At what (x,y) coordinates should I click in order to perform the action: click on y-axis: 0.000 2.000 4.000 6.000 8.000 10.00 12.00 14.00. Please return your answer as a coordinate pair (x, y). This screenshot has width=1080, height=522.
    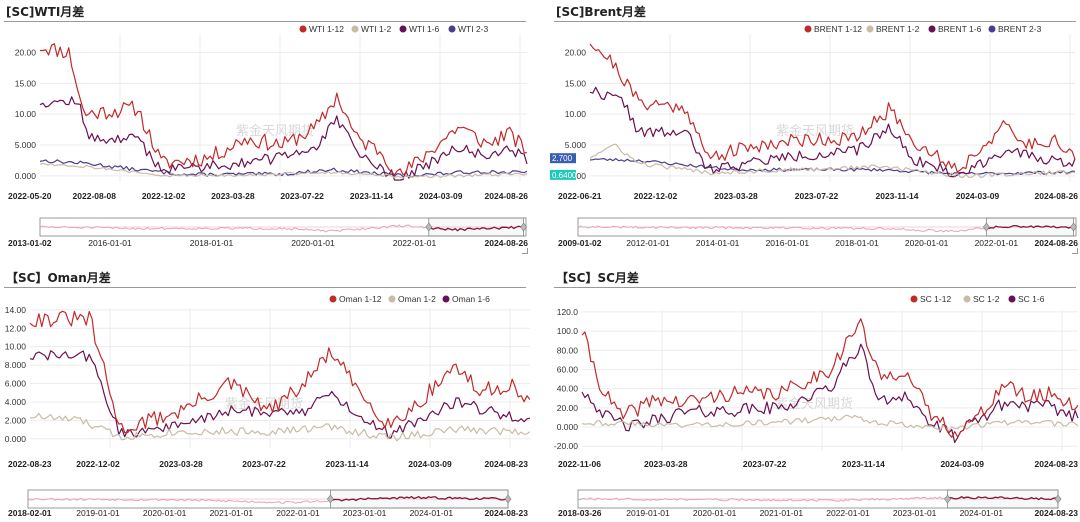
    Looking at the image, I should click on (16, 374).